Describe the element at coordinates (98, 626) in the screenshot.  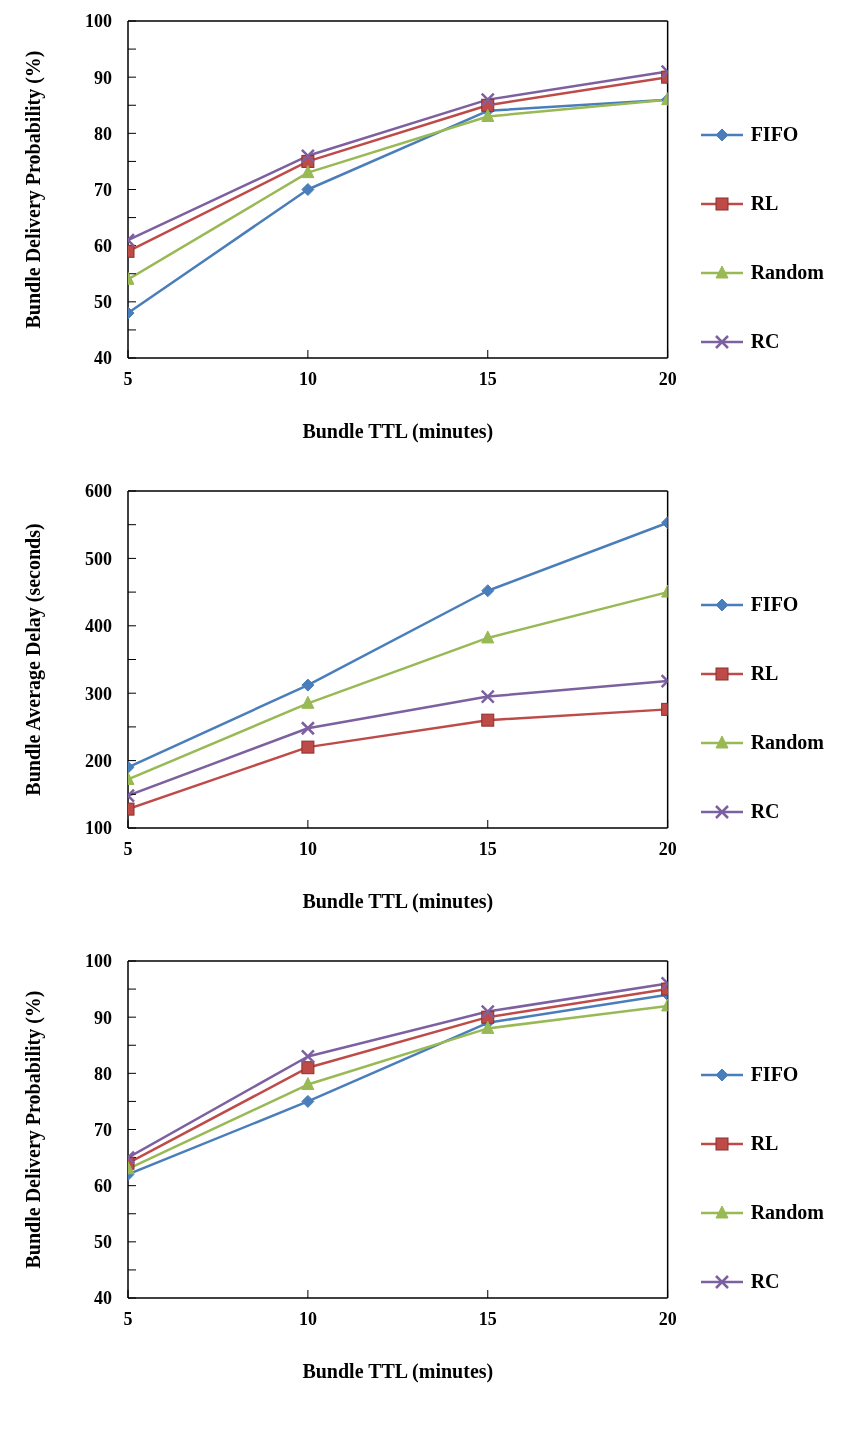
I see `y-tick-label: 400` at that location.